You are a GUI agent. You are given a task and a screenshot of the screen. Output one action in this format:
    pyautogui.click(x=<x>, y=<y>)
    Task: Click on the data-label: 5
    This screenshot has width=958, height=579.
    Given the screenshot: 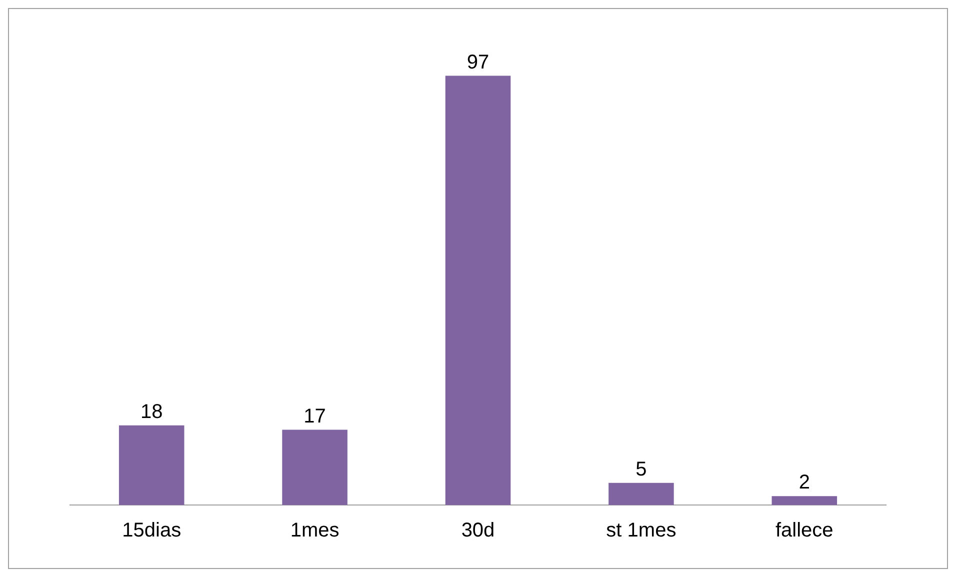 What is the action you would take?
    pyautogui.click(x=641, y=469)
    